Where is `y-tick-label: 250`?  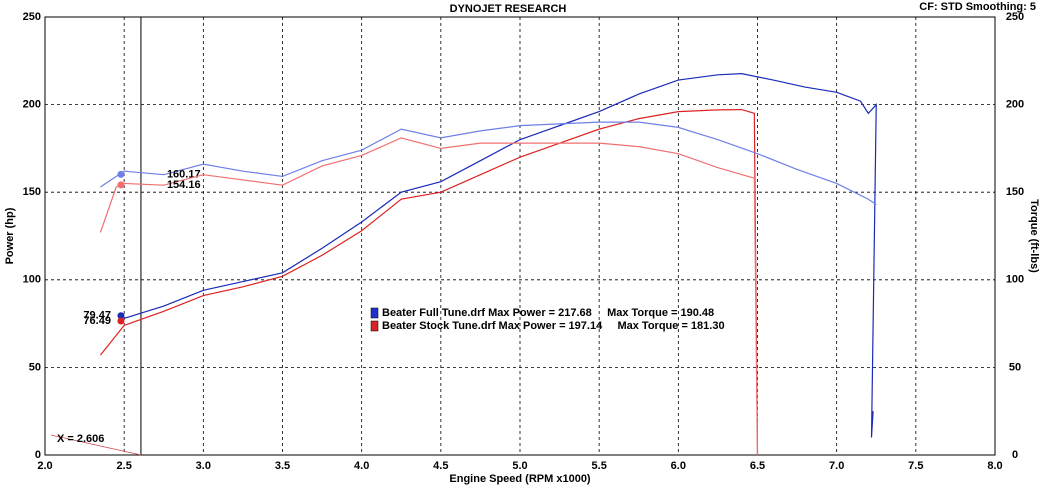
y-tick-label: 250 is located at coordinates (32, 17).